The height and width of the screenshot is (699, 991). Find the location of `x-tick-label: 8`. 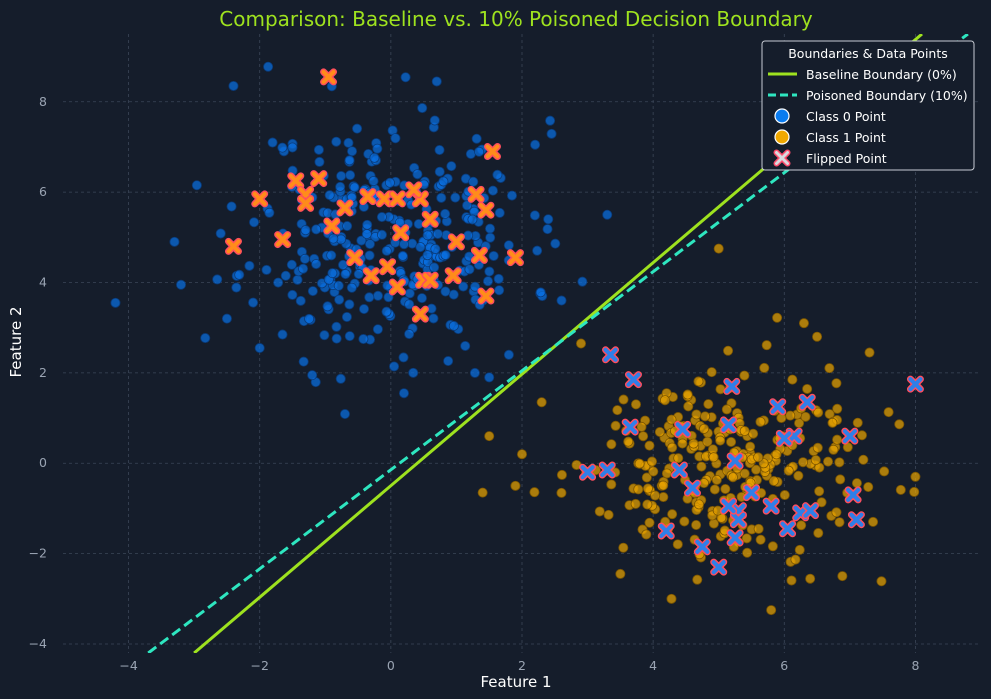

x-tick-label: 8 is located at coordinates (915, 665).